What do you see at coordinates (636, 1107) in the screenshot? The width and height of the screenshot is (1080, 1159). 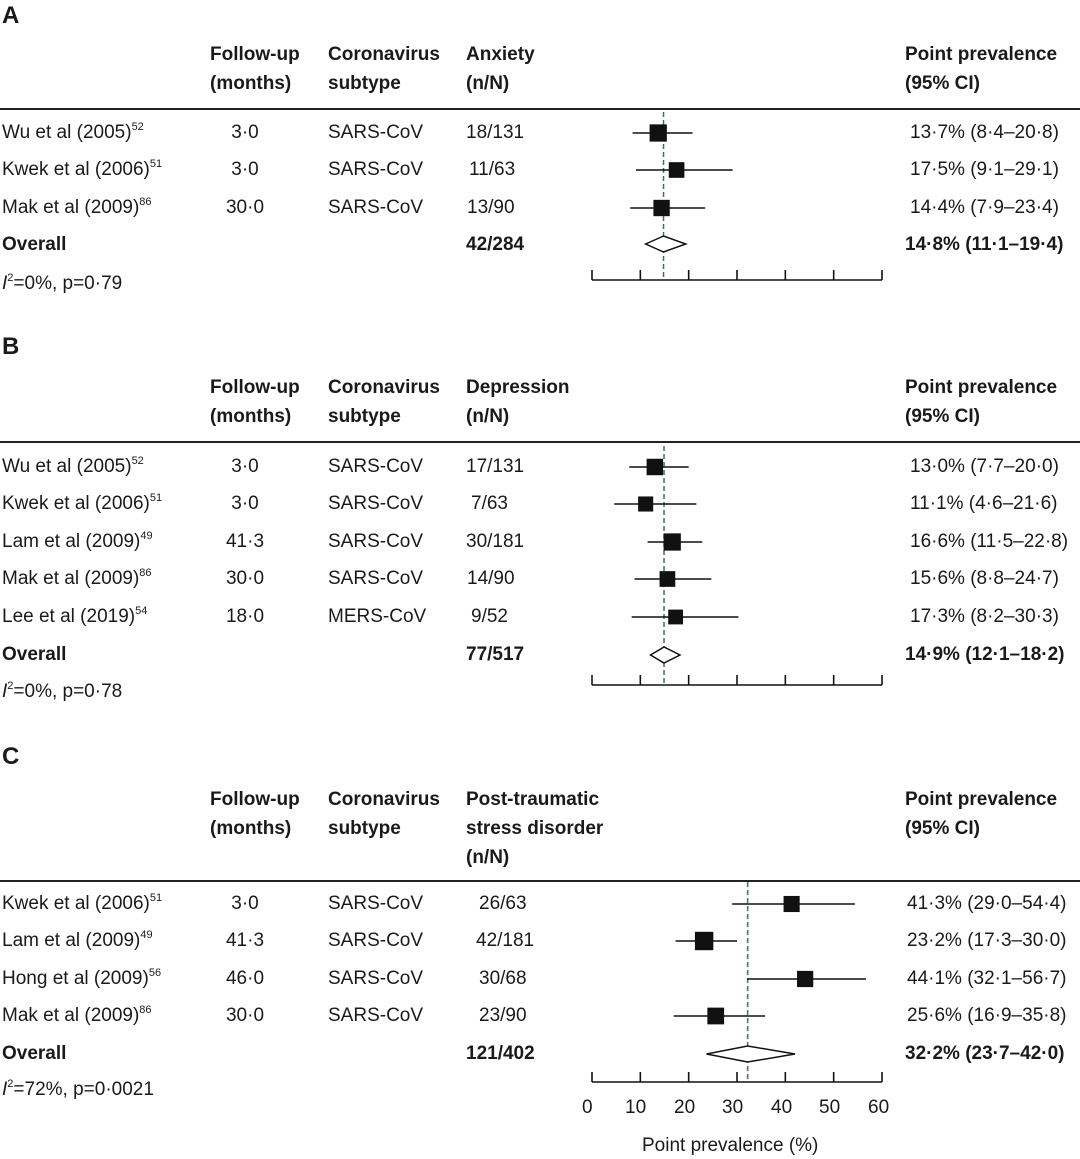 I see `x-tick-label: 10` at bounding box center [636, 1107].